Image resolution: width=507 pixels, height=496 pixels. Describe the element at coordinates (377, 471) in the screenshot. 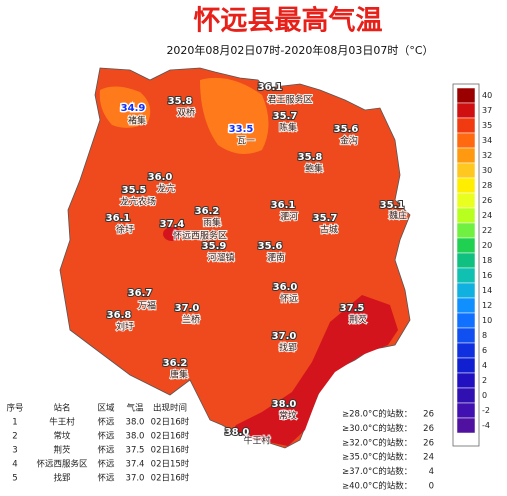

I see `stat-label: ≥37.0°C的站数：` at that location.